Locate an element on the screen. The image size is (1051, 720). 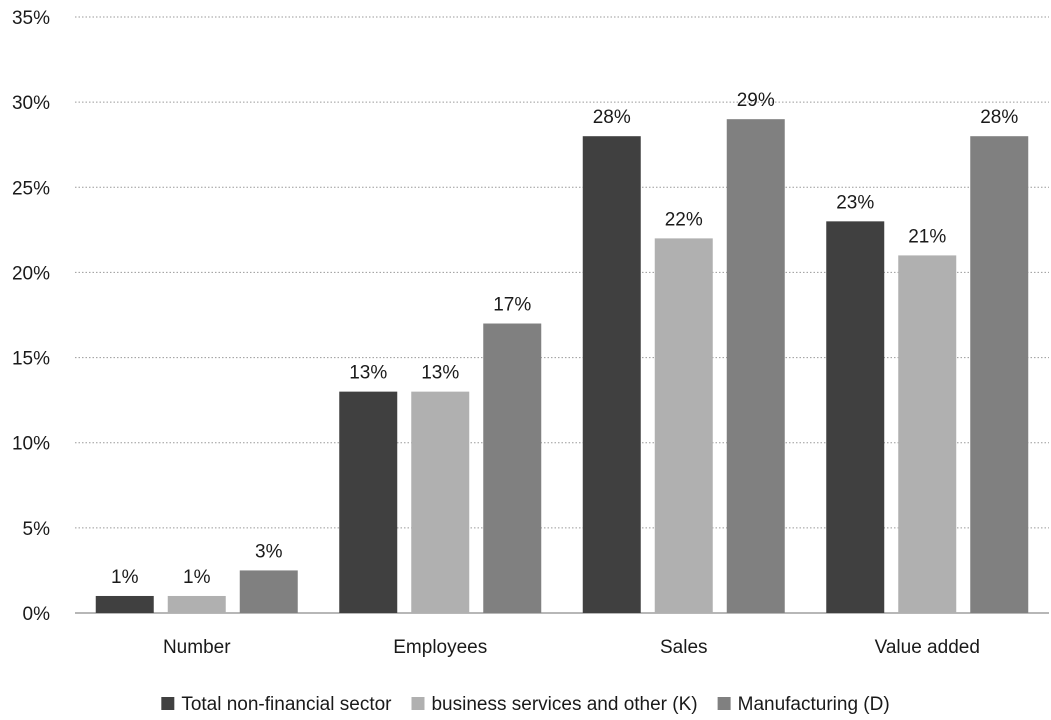
legend-label: Manufacturing (D) is located at coordinates (814, 704).